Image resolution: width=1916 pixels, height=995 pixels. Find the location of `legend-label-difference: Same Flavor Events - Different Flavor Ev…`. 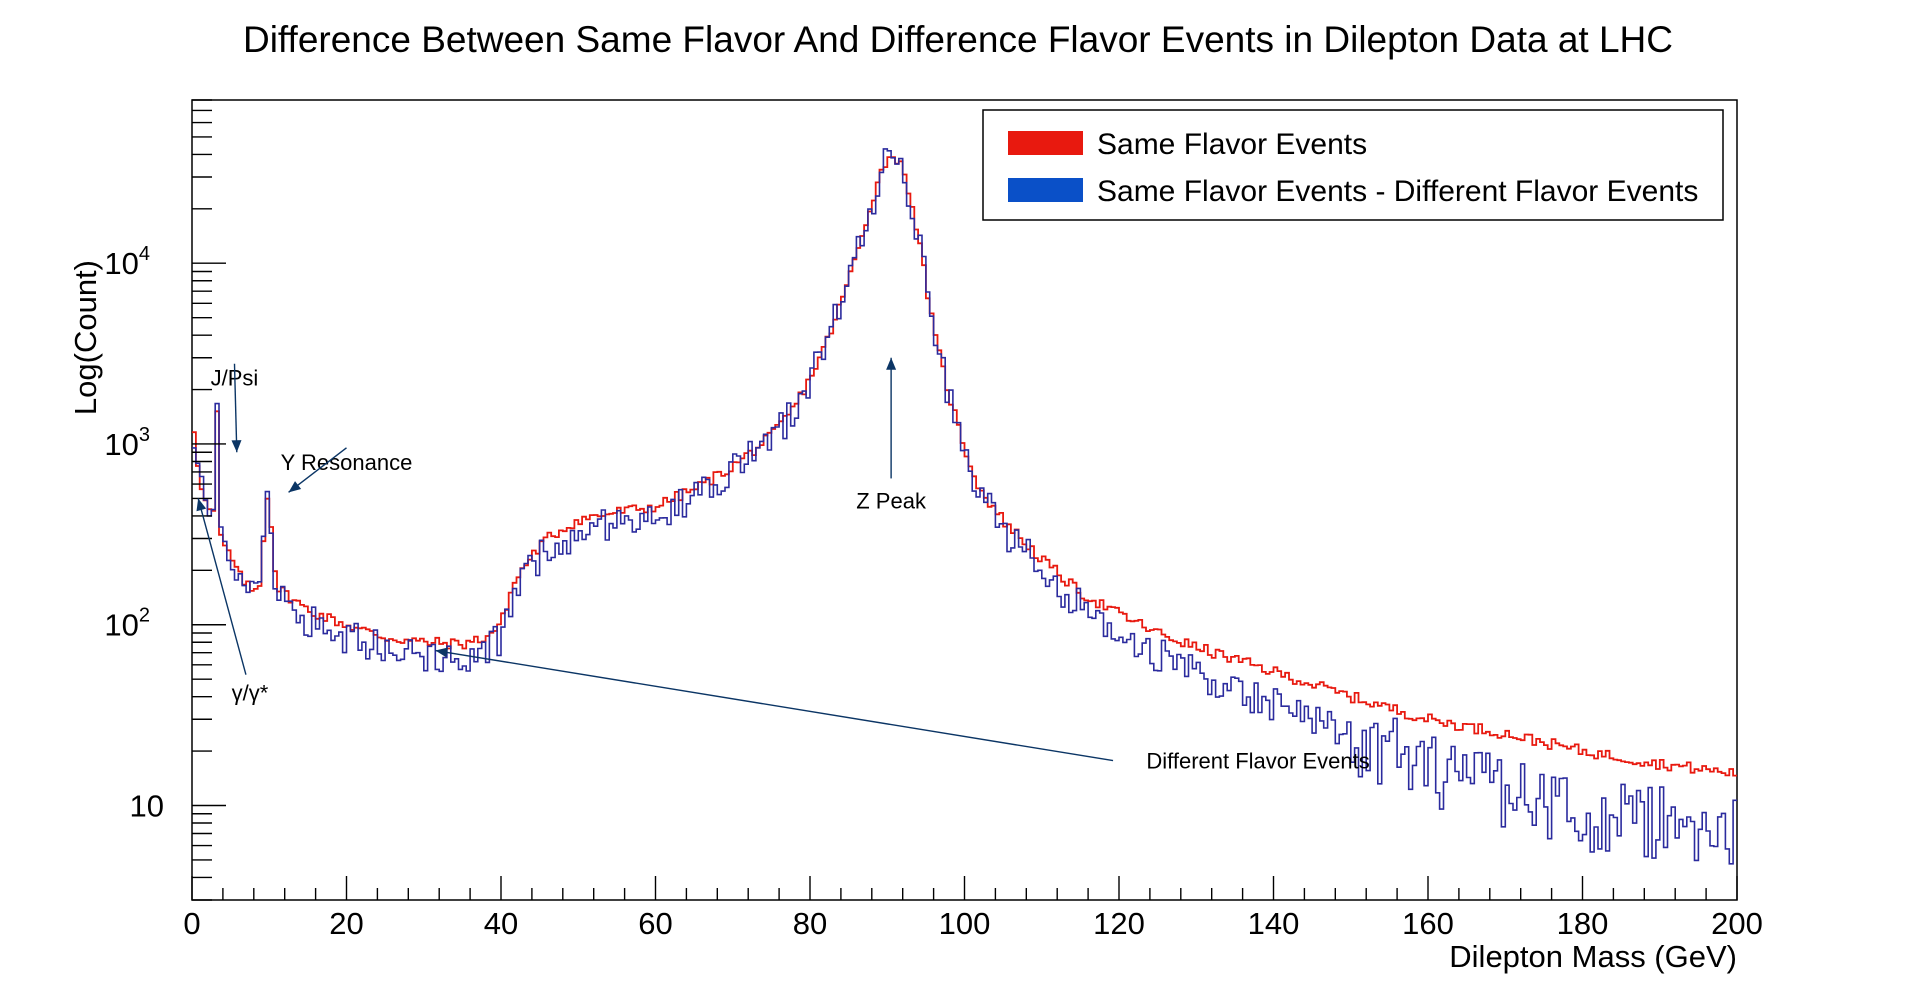

legend-label-difference: Same Flavor Events - Different Flavor Ev… is located at coordinates (1397, 191).